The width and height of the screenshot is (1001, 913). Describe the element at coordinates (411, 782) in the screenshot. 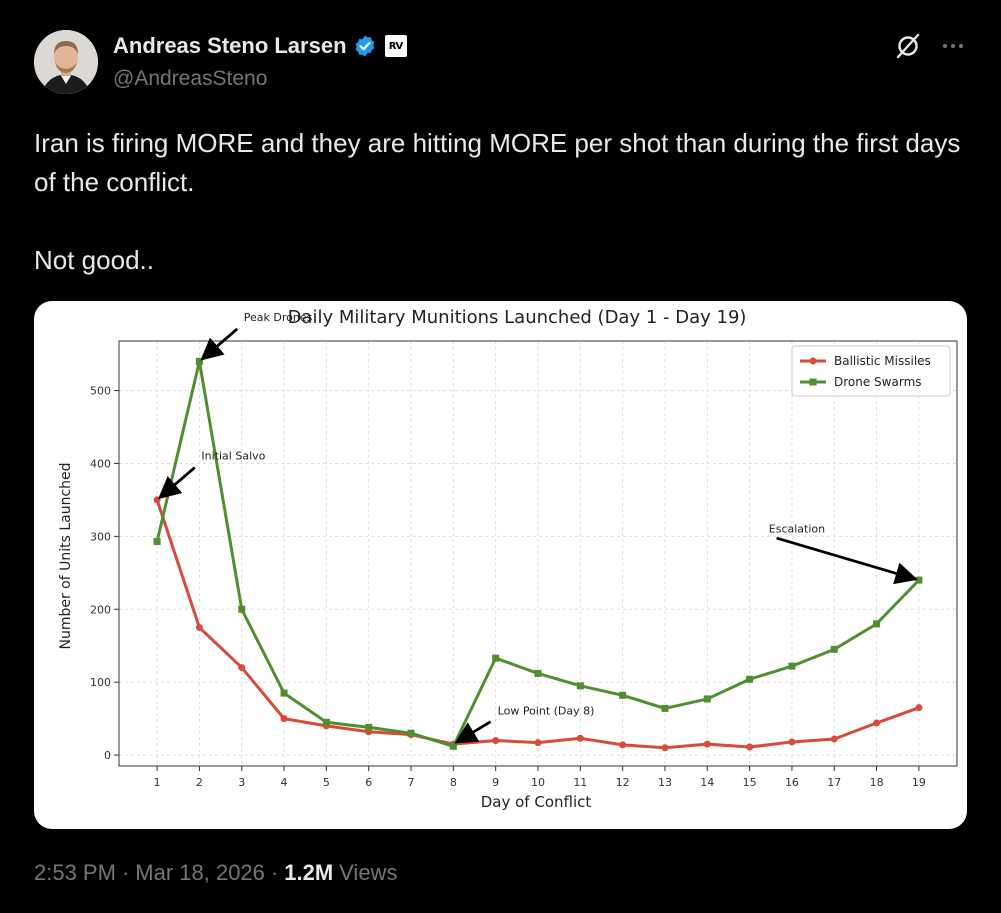

I see `x-tick-label: 7` at that location.